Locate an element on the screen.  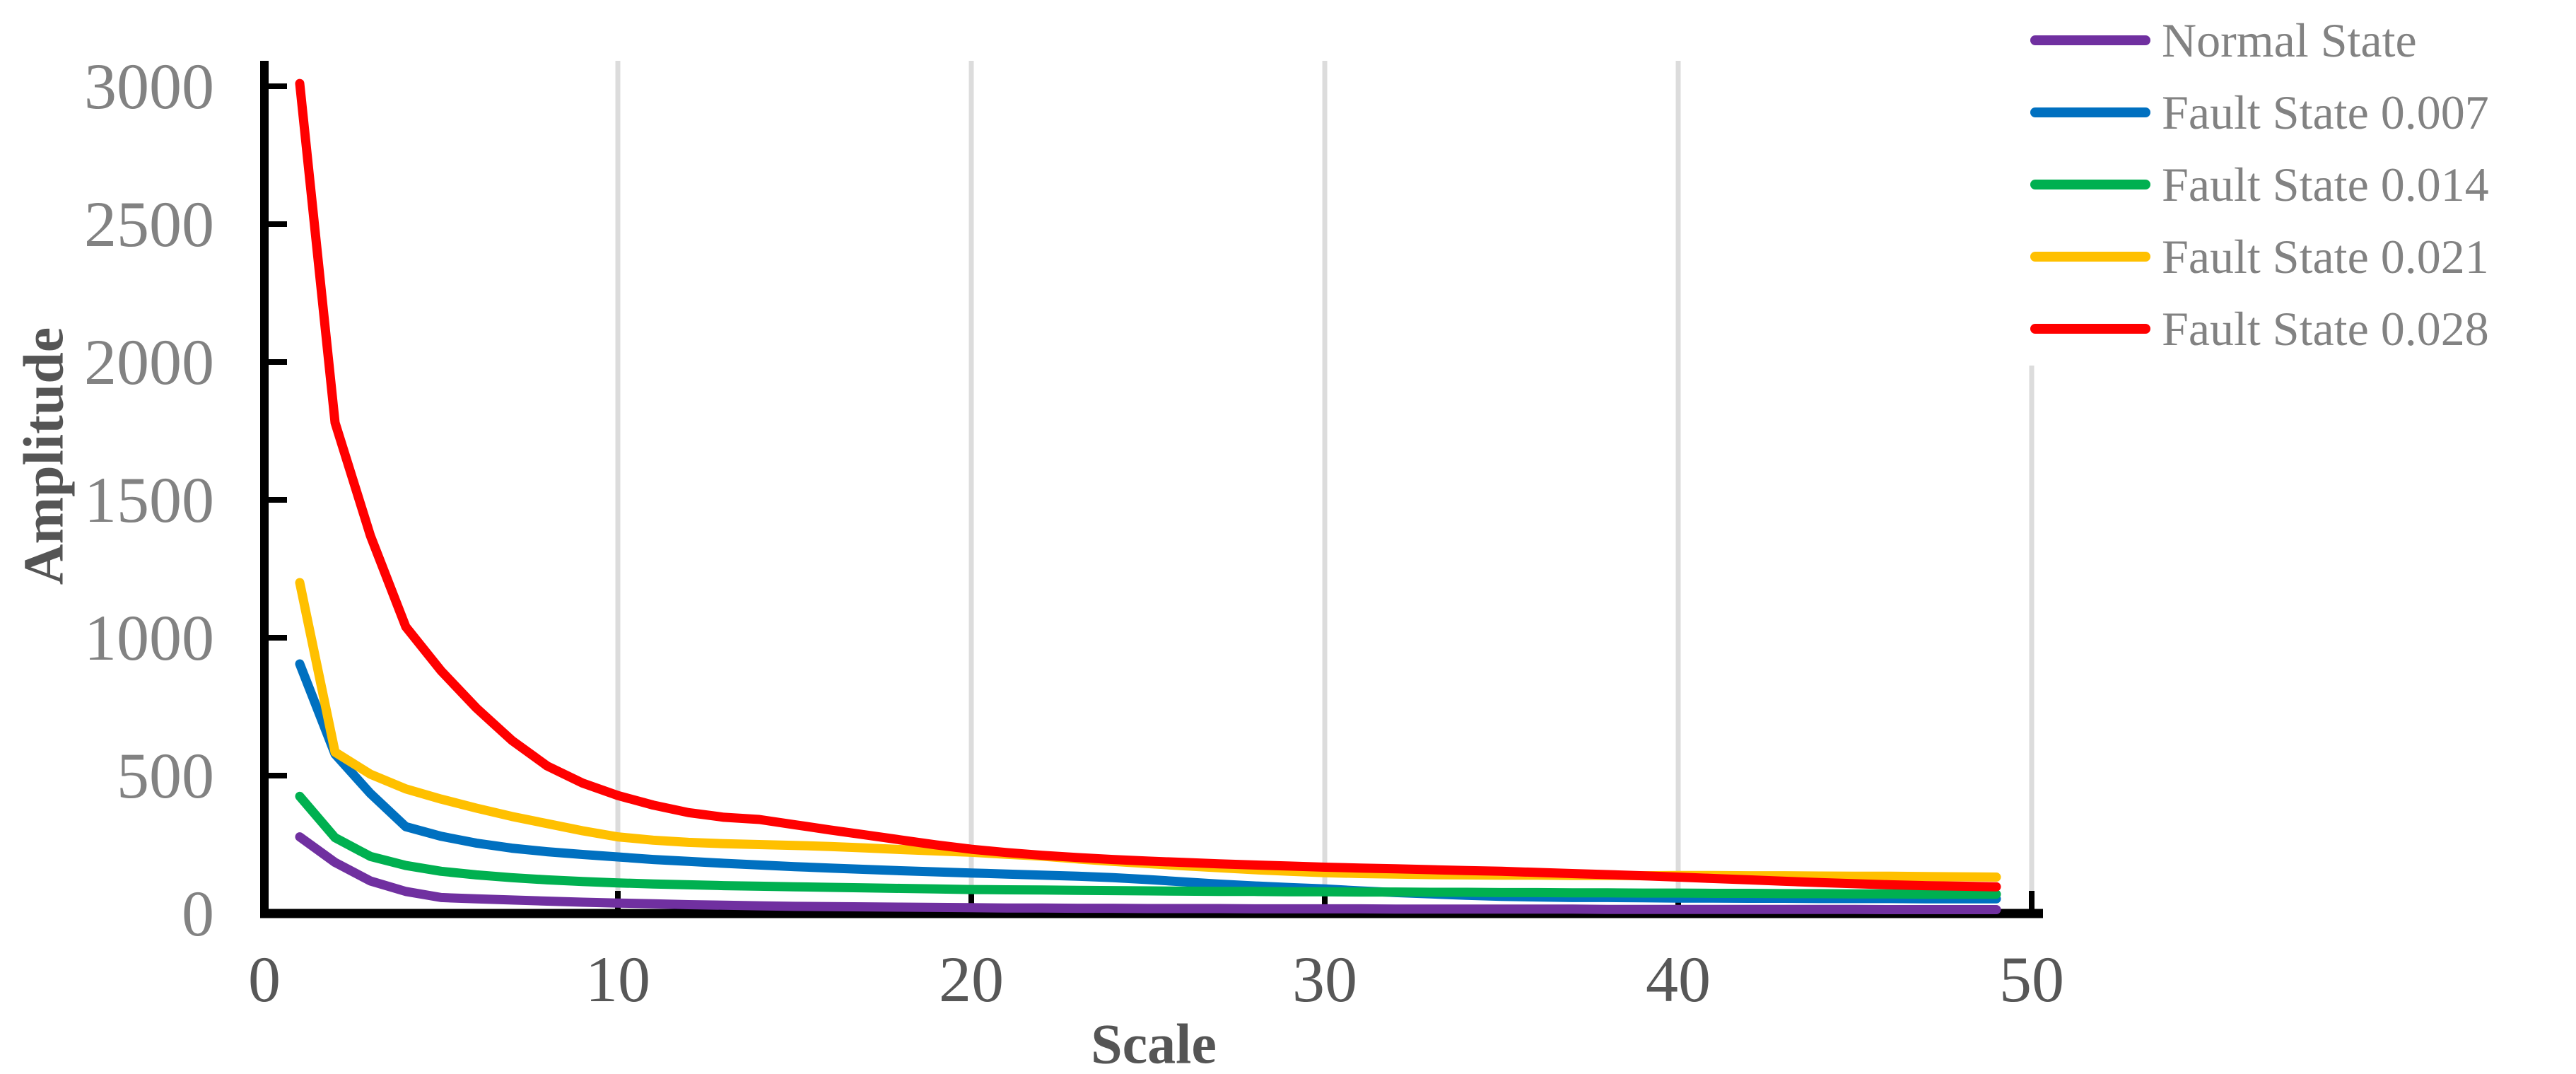
legend-swatch-normal-state is located at coordinates (2090, 40).